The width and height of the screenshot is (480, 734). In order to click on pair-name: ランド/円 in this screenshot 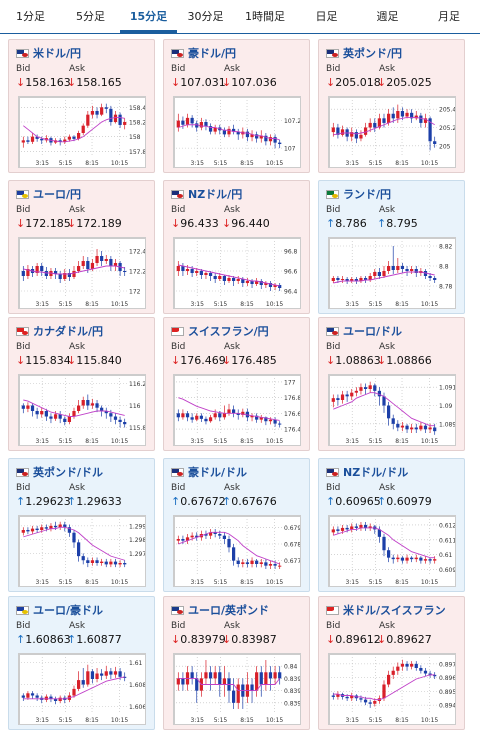, I will do `click(367, 194)`.